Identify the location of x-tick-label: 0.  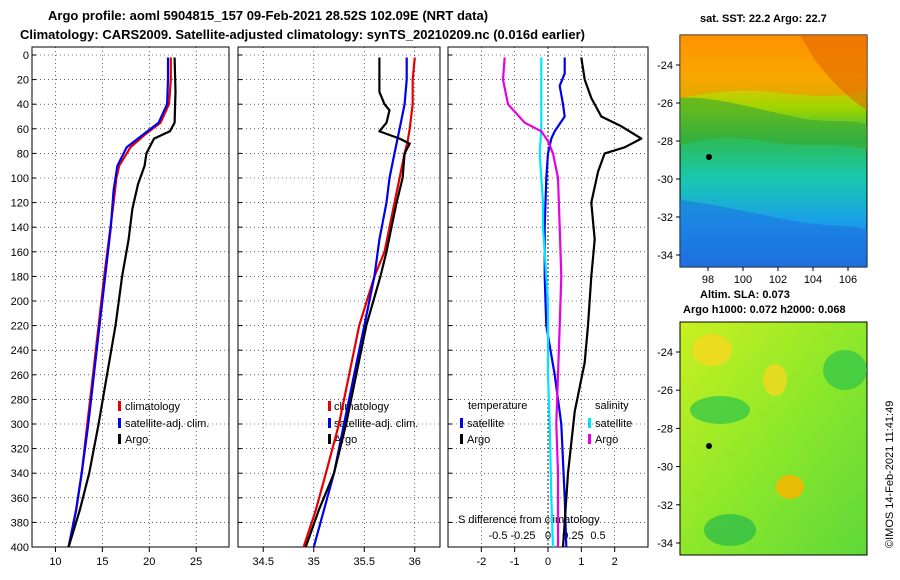
(548, 562).